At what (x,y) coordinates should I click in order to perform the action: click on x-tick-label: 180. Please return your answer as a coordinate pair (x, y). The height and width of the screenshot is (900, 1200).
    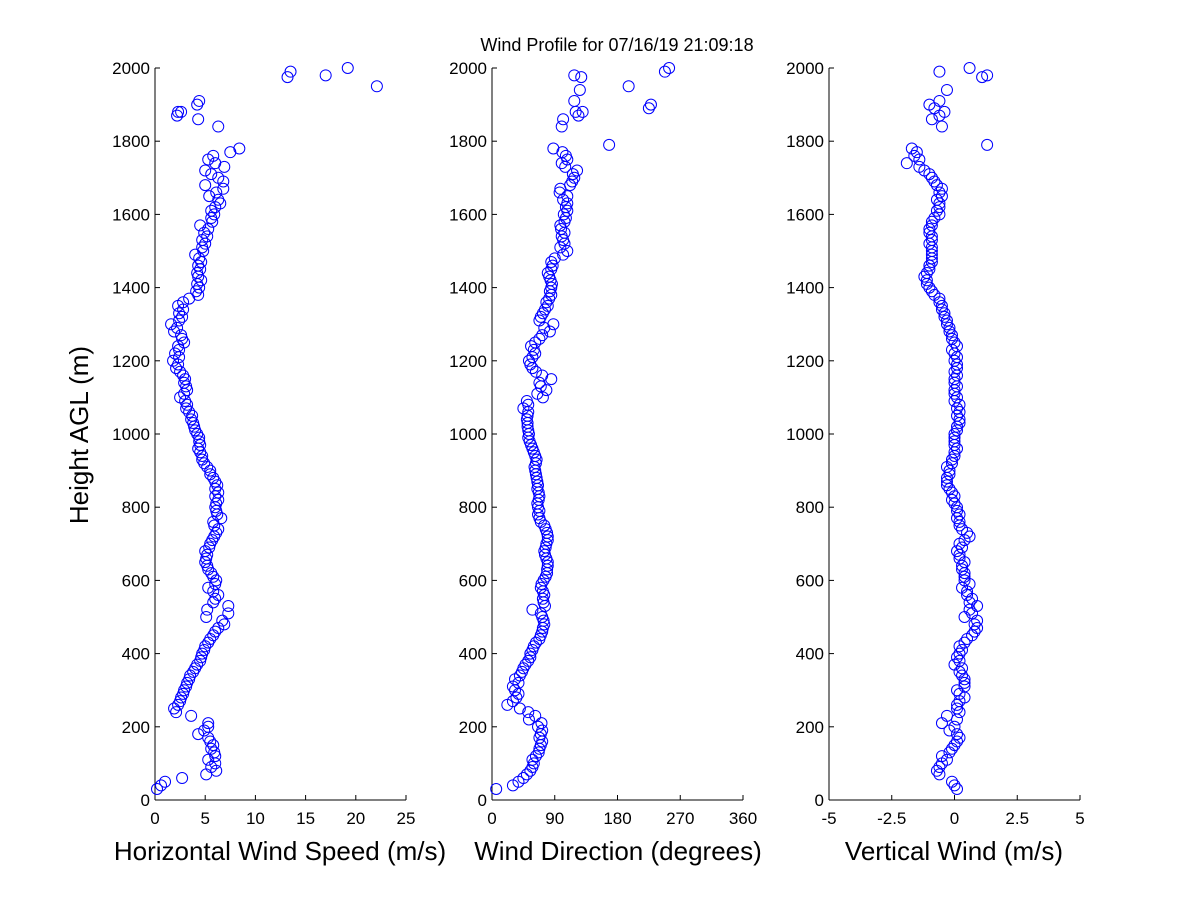
    Looking at the image, I should click on (617, 818).